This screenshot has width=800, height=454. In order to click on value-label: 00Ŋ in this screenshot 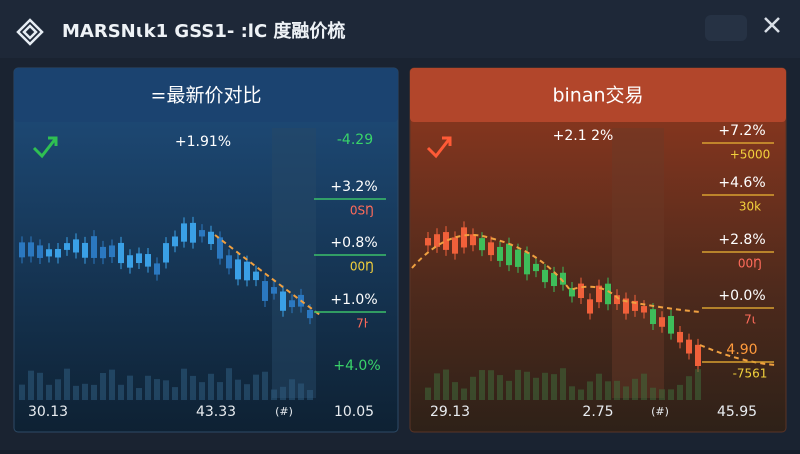, I will do `click(750, 264)`.